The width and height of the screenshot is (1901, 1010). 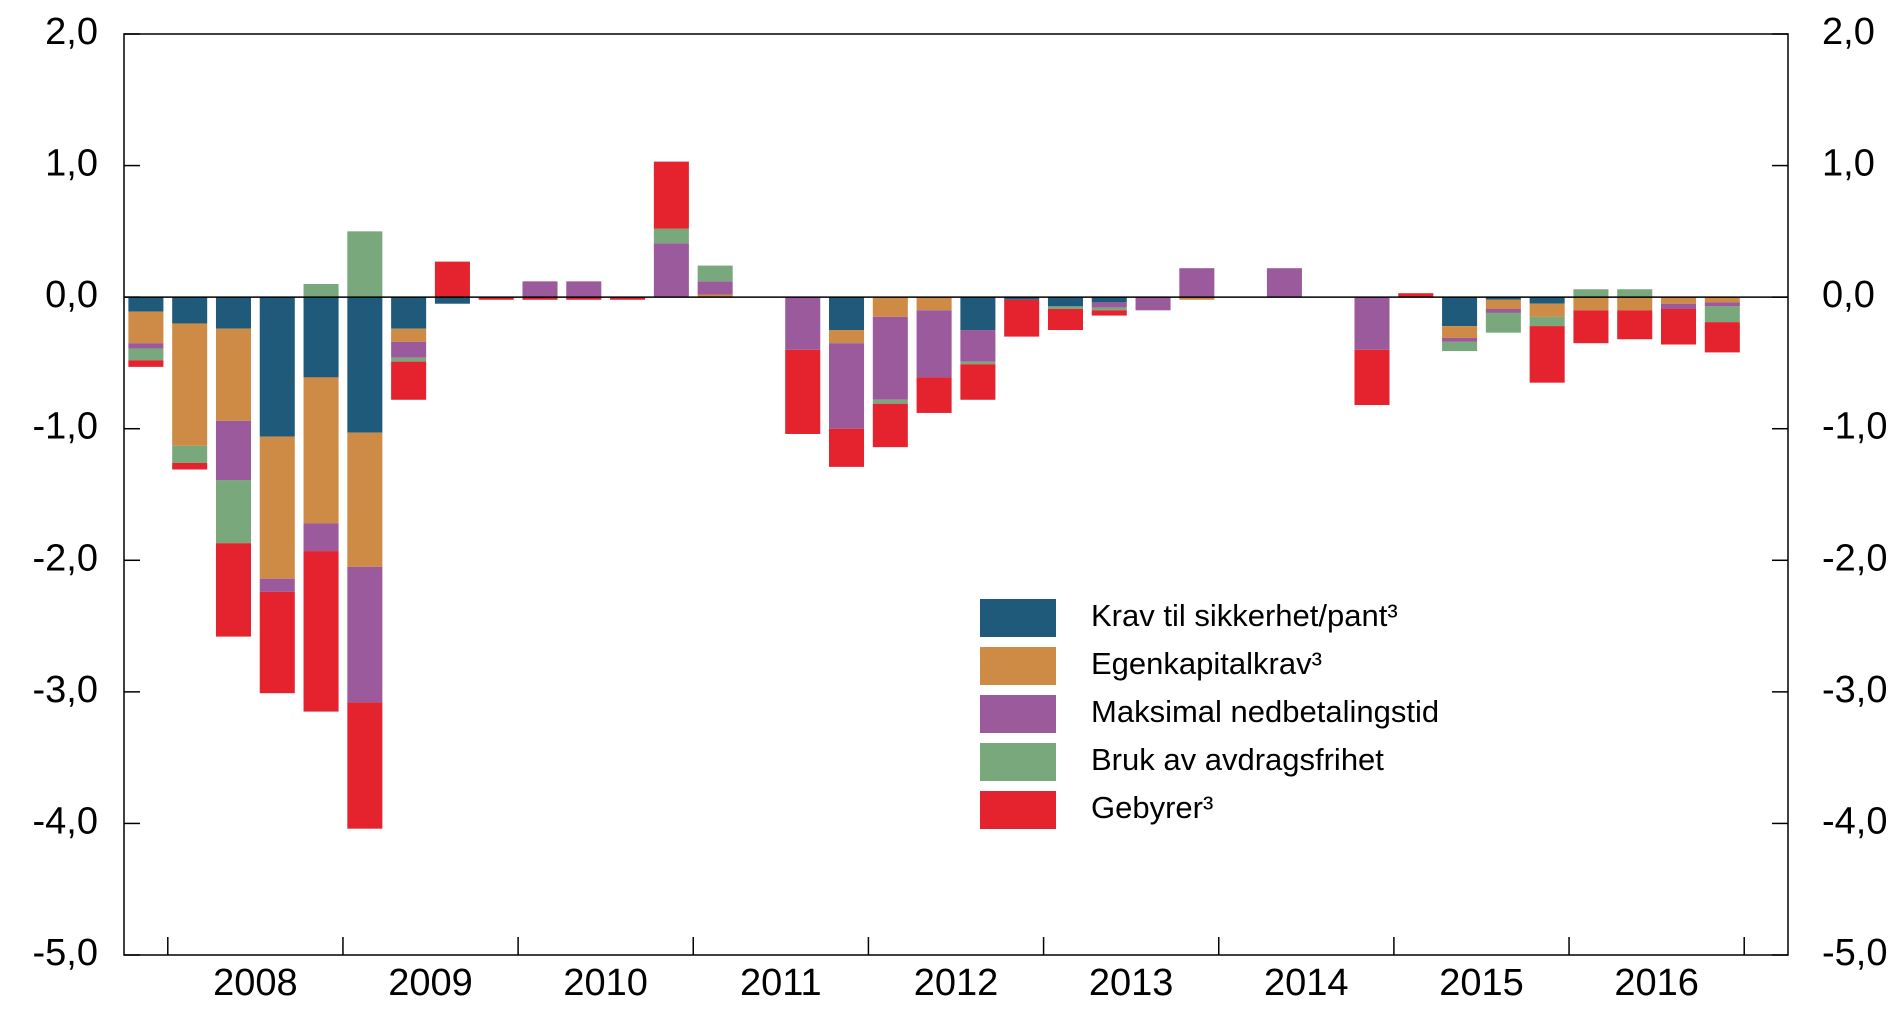 What do you see at coordinates (65, 953) in the screenshot?
I see `y-tick-label: -5,0` at bounding box center [65, 953].